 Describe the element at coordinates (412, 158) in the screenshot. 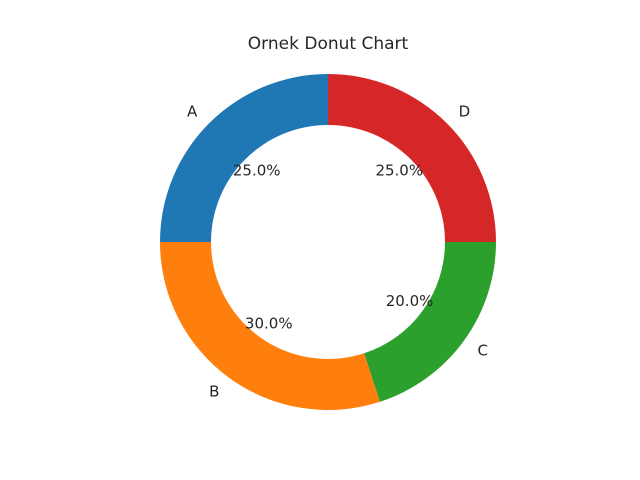

I see `donut-slice-d` at that location.